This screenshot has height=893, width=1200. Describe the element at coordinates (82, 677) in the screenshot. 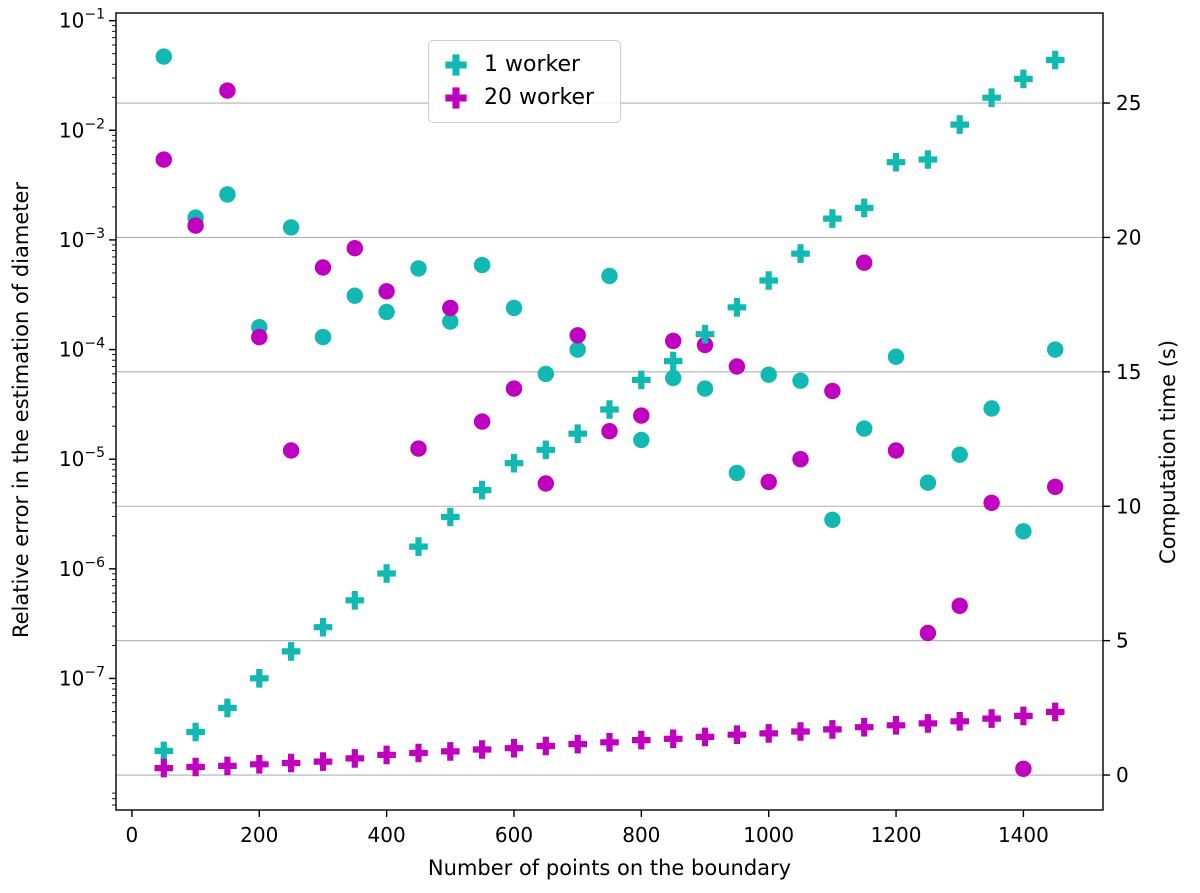

I see `y-tick-label: 10⁻⁷` at that location.